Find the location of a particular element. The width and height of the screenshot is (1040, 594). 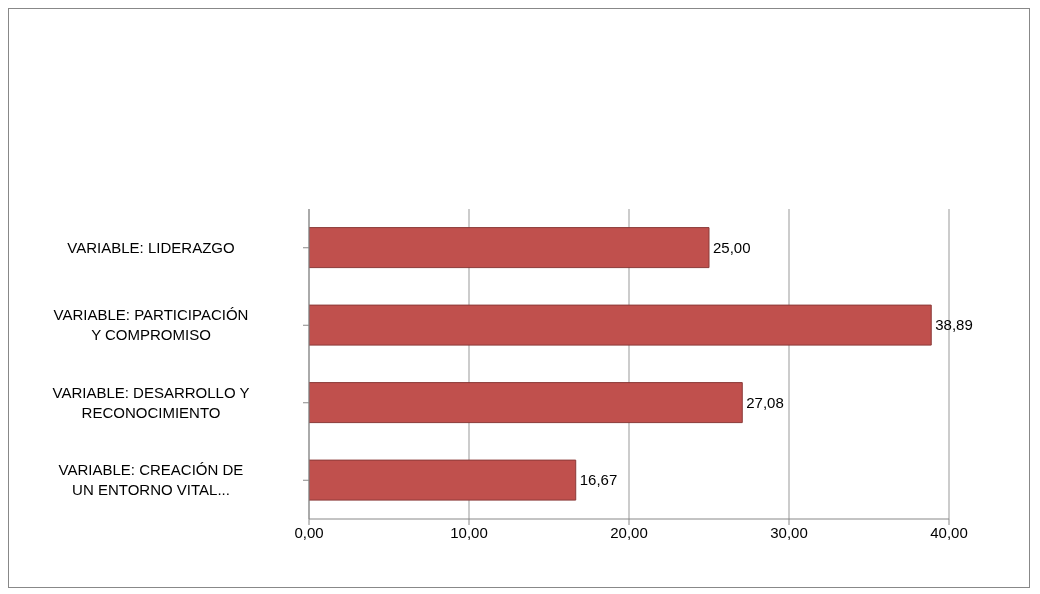

data-label: 38,89 is located at coordinates (954, 325).